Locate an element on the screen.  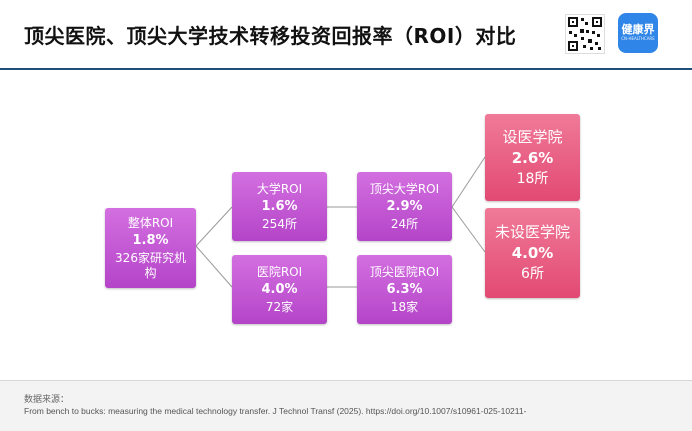
node-label: 未设医学院 is located at coordinates (532, 232).